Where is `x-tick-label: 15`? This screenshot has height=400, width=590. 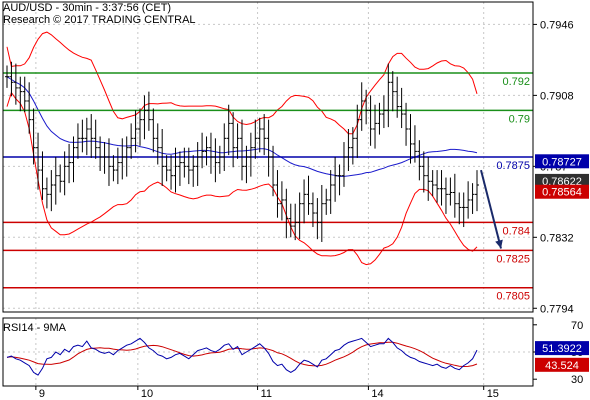
x-tick-label: 15 is located at coordinates (493, 394).